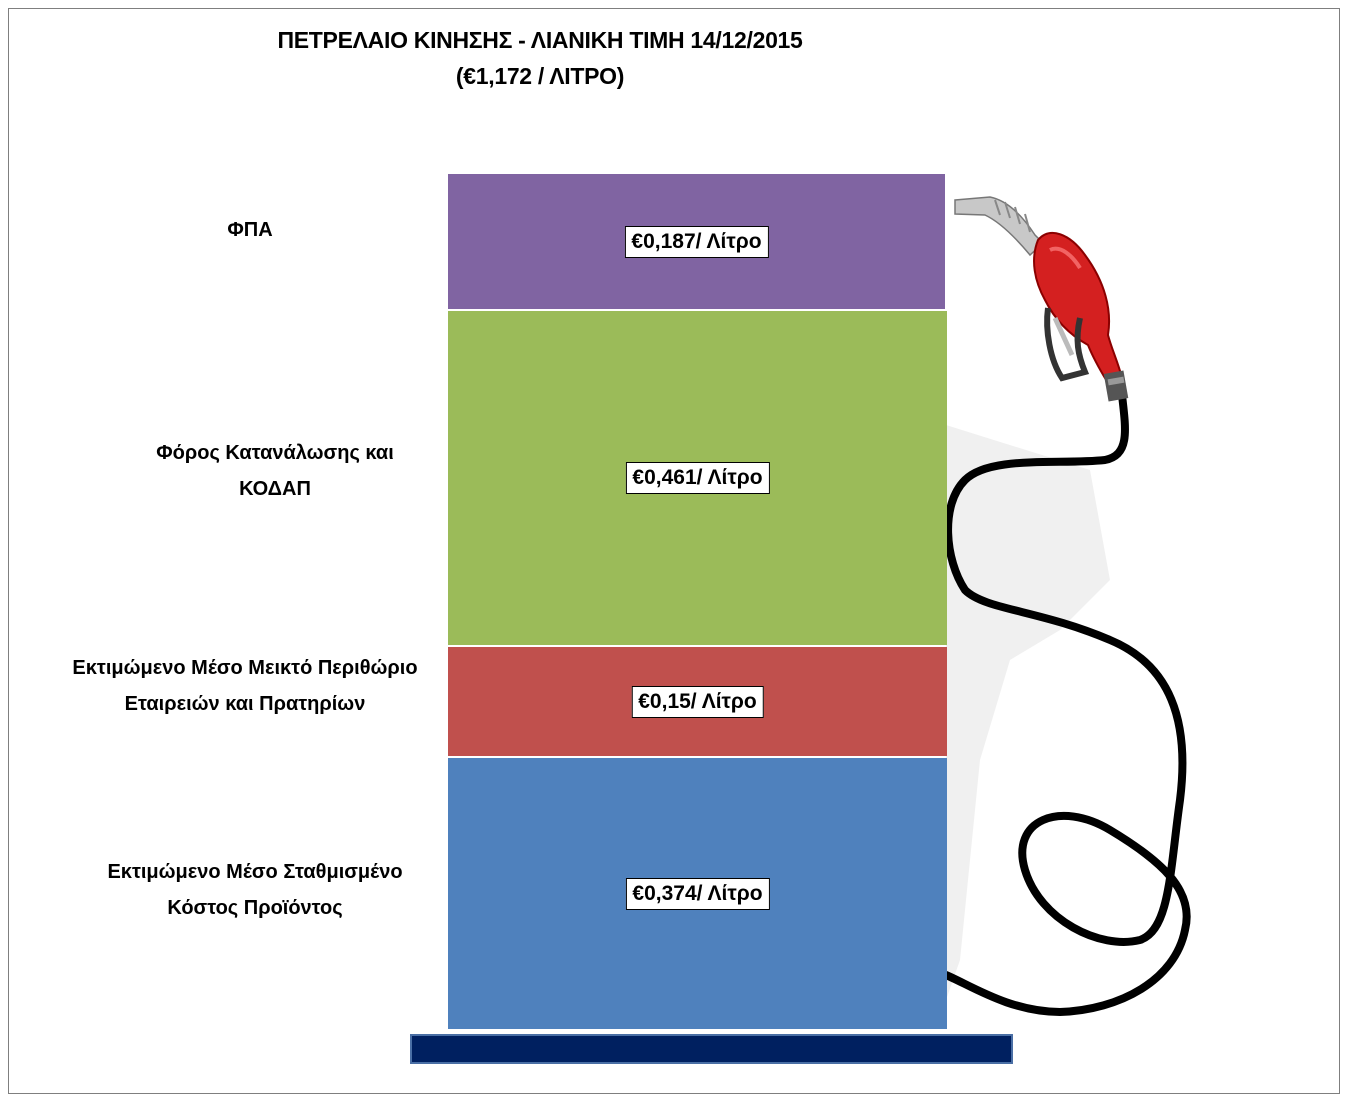 This screenshot has width=1349, height=1099. I want to click on bar-segment-vat: €0,187/ Λίτρο, so click(696, 241).